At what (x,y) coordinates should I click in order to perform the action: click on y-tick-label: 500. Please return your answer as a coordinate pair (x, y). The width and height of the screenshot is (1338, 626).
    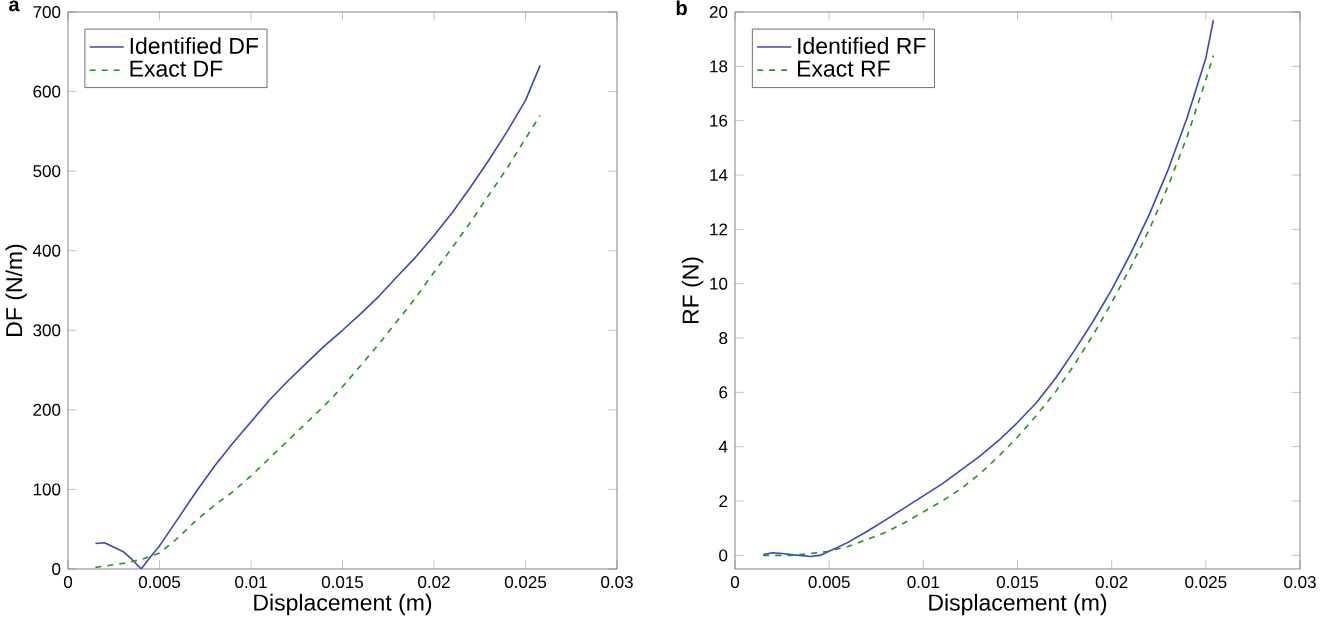
    Looking at the image, I should click on (47, 171).